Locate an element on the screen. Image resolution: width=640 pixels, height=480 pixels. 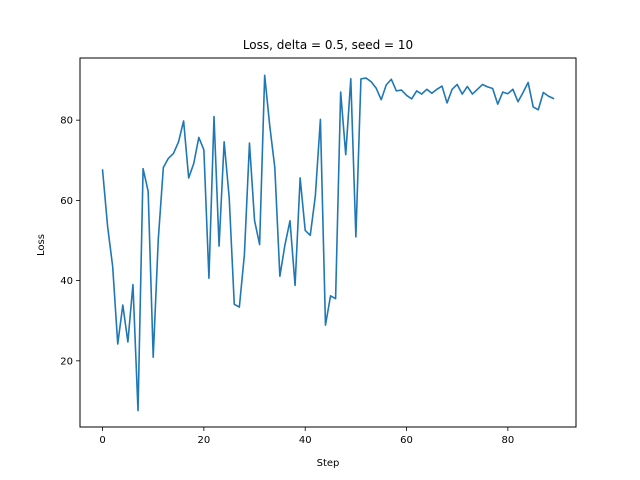
x-tick-label: 60 is located at coordinates (406, 440).